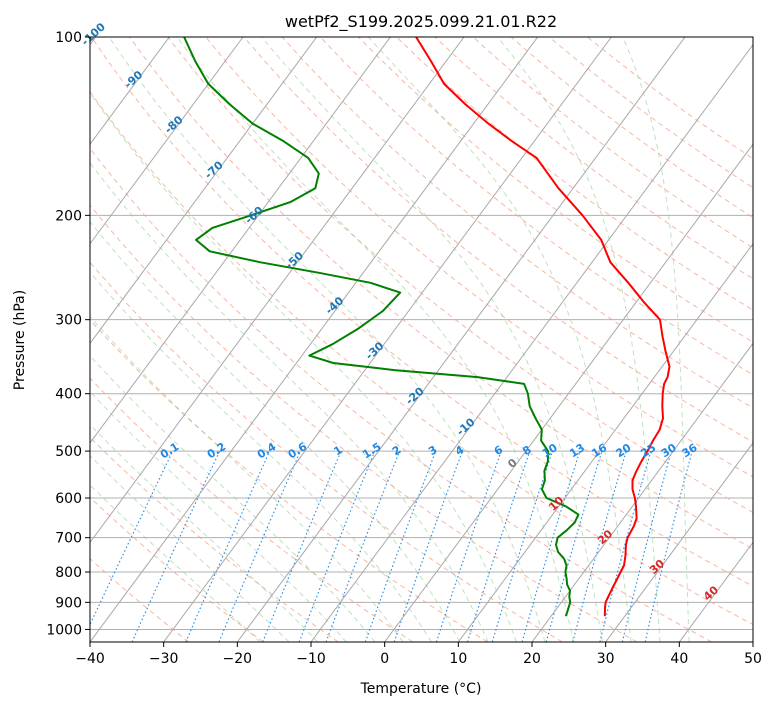 The height and width of the screenshot is (708, 775). Describe the element at coordinates (532, 659) in the screenshot. I see `x-tick-label: 20` at that location.